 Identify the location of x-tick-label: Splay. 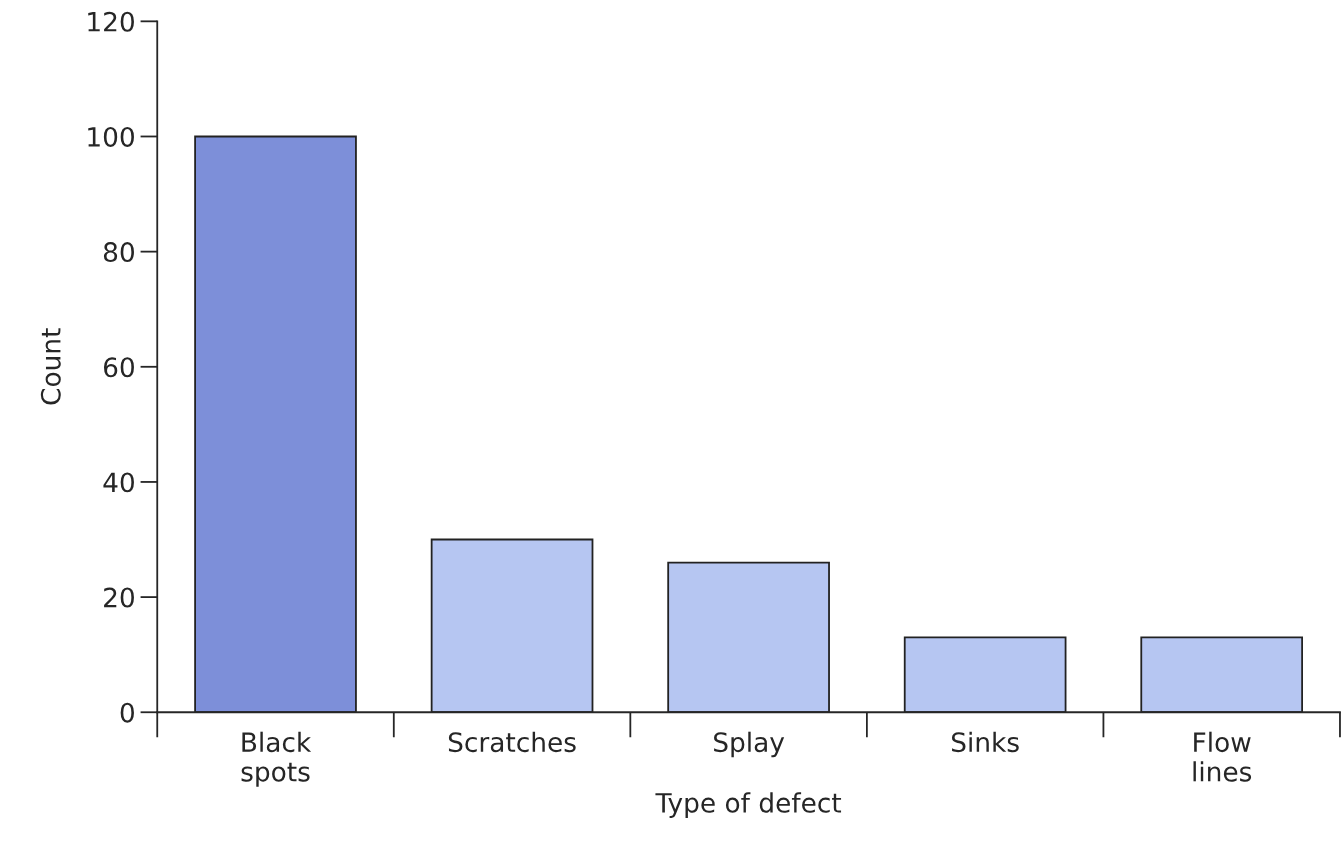
(749, 744).